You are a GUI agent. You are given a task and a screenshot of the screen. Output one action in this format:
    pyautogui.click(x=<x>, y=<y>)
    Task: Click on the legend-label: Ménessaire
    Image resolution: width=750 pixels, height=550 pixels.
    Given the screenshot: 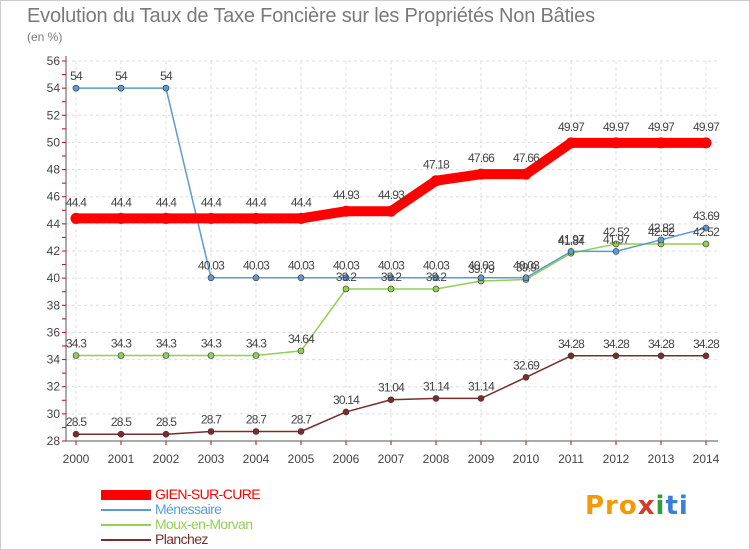 What is the action you would take?
    pyautogui.click(x=188, y=509)
    